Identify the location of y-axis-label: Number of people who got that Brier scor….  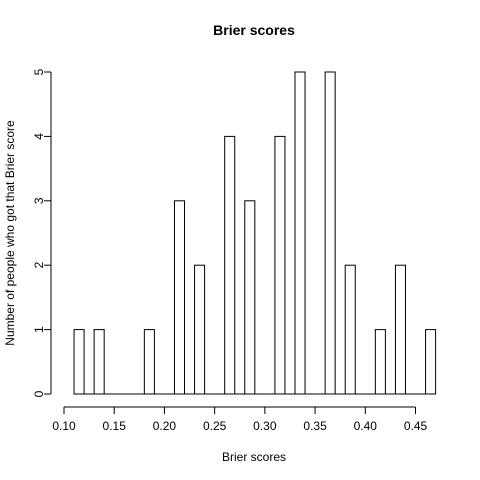
(10, 233).